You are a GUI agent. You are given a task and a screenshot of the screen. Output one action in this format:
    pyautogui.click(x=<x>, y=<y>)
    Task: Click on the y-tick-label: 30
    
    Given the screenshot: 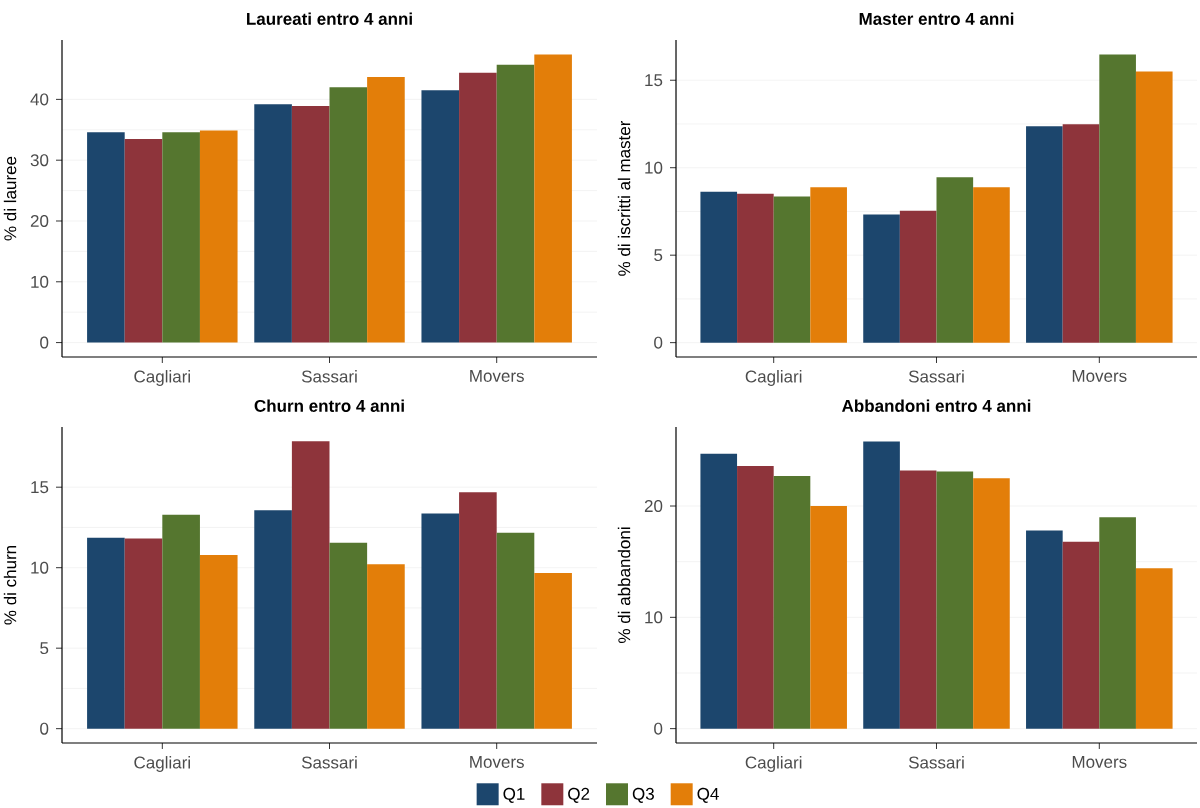 What is the action you would take?
    pyautogui.click(x=39, y=160)
    